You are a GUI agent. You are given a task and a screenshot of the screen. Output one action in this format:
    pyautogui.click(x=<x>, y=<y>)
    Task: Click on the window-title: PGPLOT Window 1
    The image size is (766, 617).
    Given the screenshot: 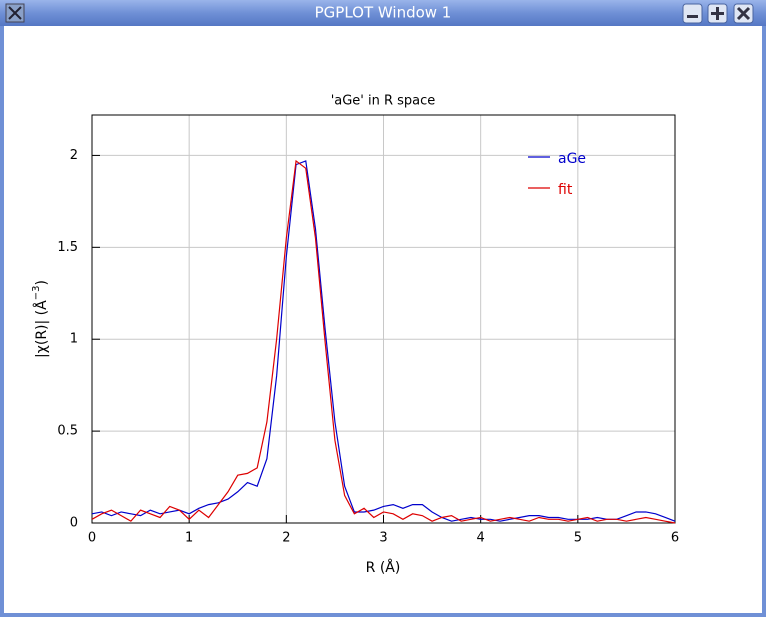 What is the action you would take?
    pyautogui.click(x=383, y=13)
    